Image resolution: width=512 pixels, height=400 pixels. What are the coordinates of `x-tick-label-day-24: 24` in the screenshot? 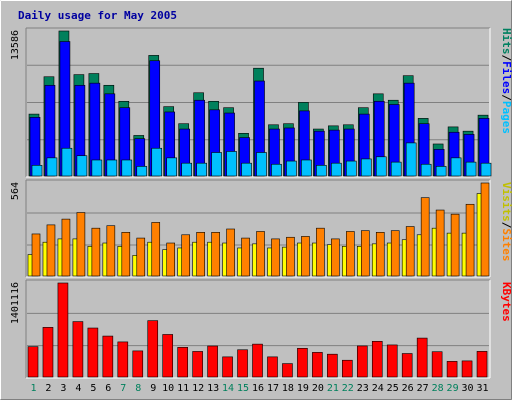 It's located at (378, 388).